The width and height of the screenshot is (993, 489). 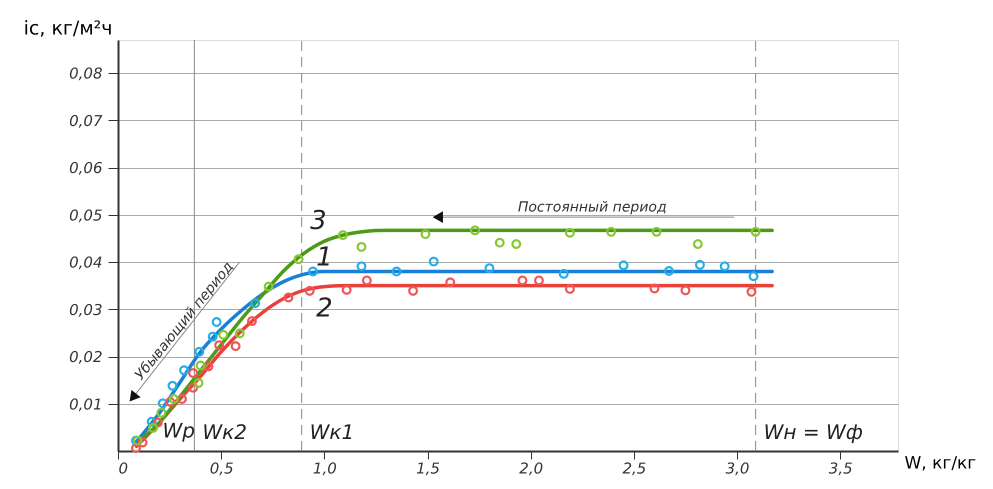 What do you see at coordinates (813, 432) in the screenshot?
I see `ref-line-label: Wн = Wф` at bounding box center [813, 432].